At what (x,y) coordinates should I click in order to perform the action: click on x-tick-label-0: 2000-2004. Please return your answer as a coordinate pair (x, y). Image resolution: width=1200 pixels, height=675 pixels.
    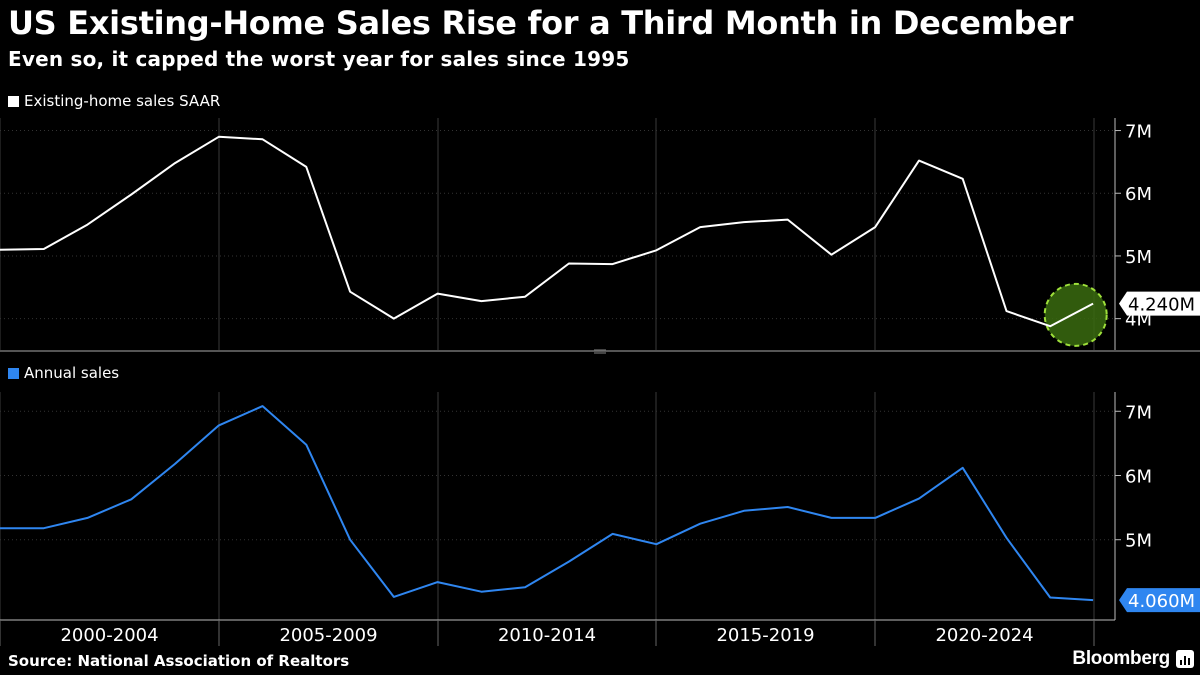
    Looking at the image, I should click on (109, 635).